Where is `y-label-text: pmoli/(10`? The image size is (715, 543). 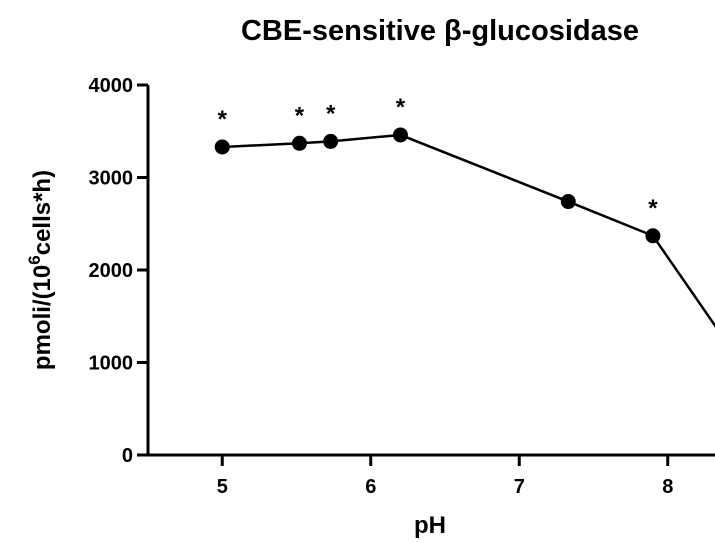
y-label-text: pmoli/(10 is located at coordinates (42, 317).